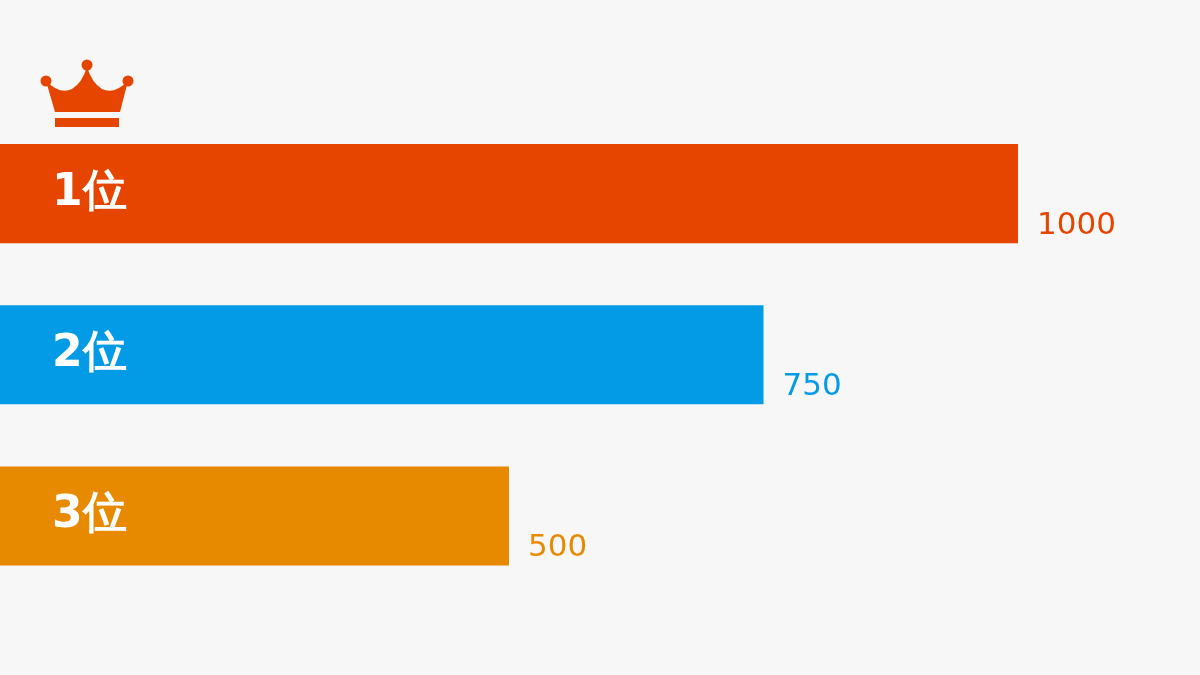 Image resolution: width=1200 pixels, height=675 pixels. Describe the element at coordinates (1076, 222) in the screenshot. I see `data-label: 1000` at that location.